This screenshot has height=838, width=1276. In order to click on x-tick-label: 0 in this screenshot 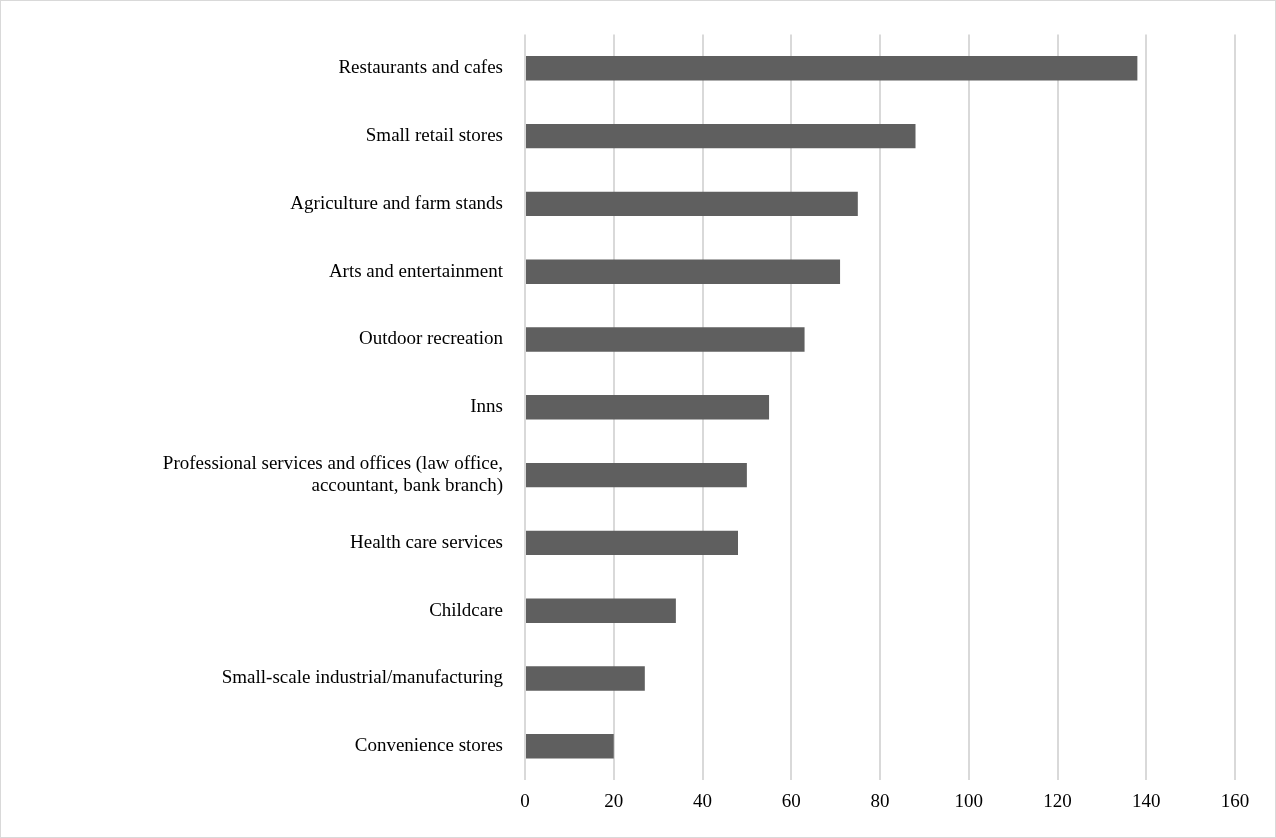, I will do `click(525, 800)`.